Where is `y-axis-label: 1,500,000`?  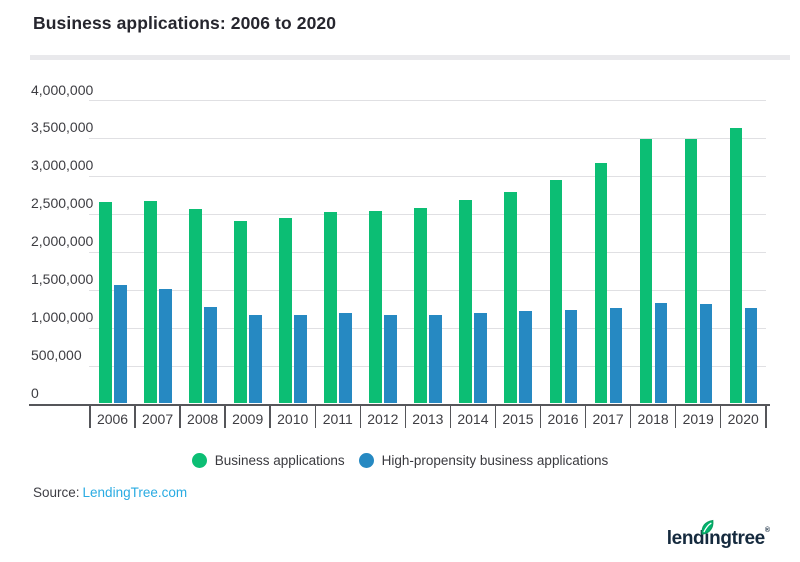
y-axis-label: 1,500,000 is located at coordinates (62, 279).